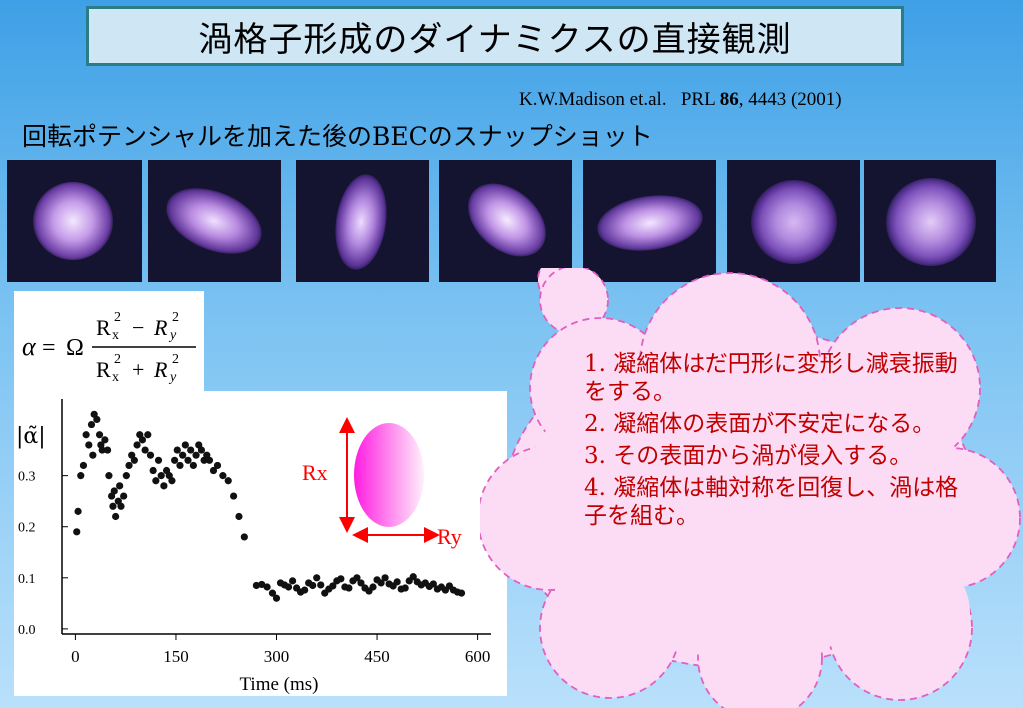 The width and height of the screenshot is (1023, 708). I want to click on step-4: 4. 凝縮体は軸対称を回復し、渦は格子を組む。, so click(771, 502).